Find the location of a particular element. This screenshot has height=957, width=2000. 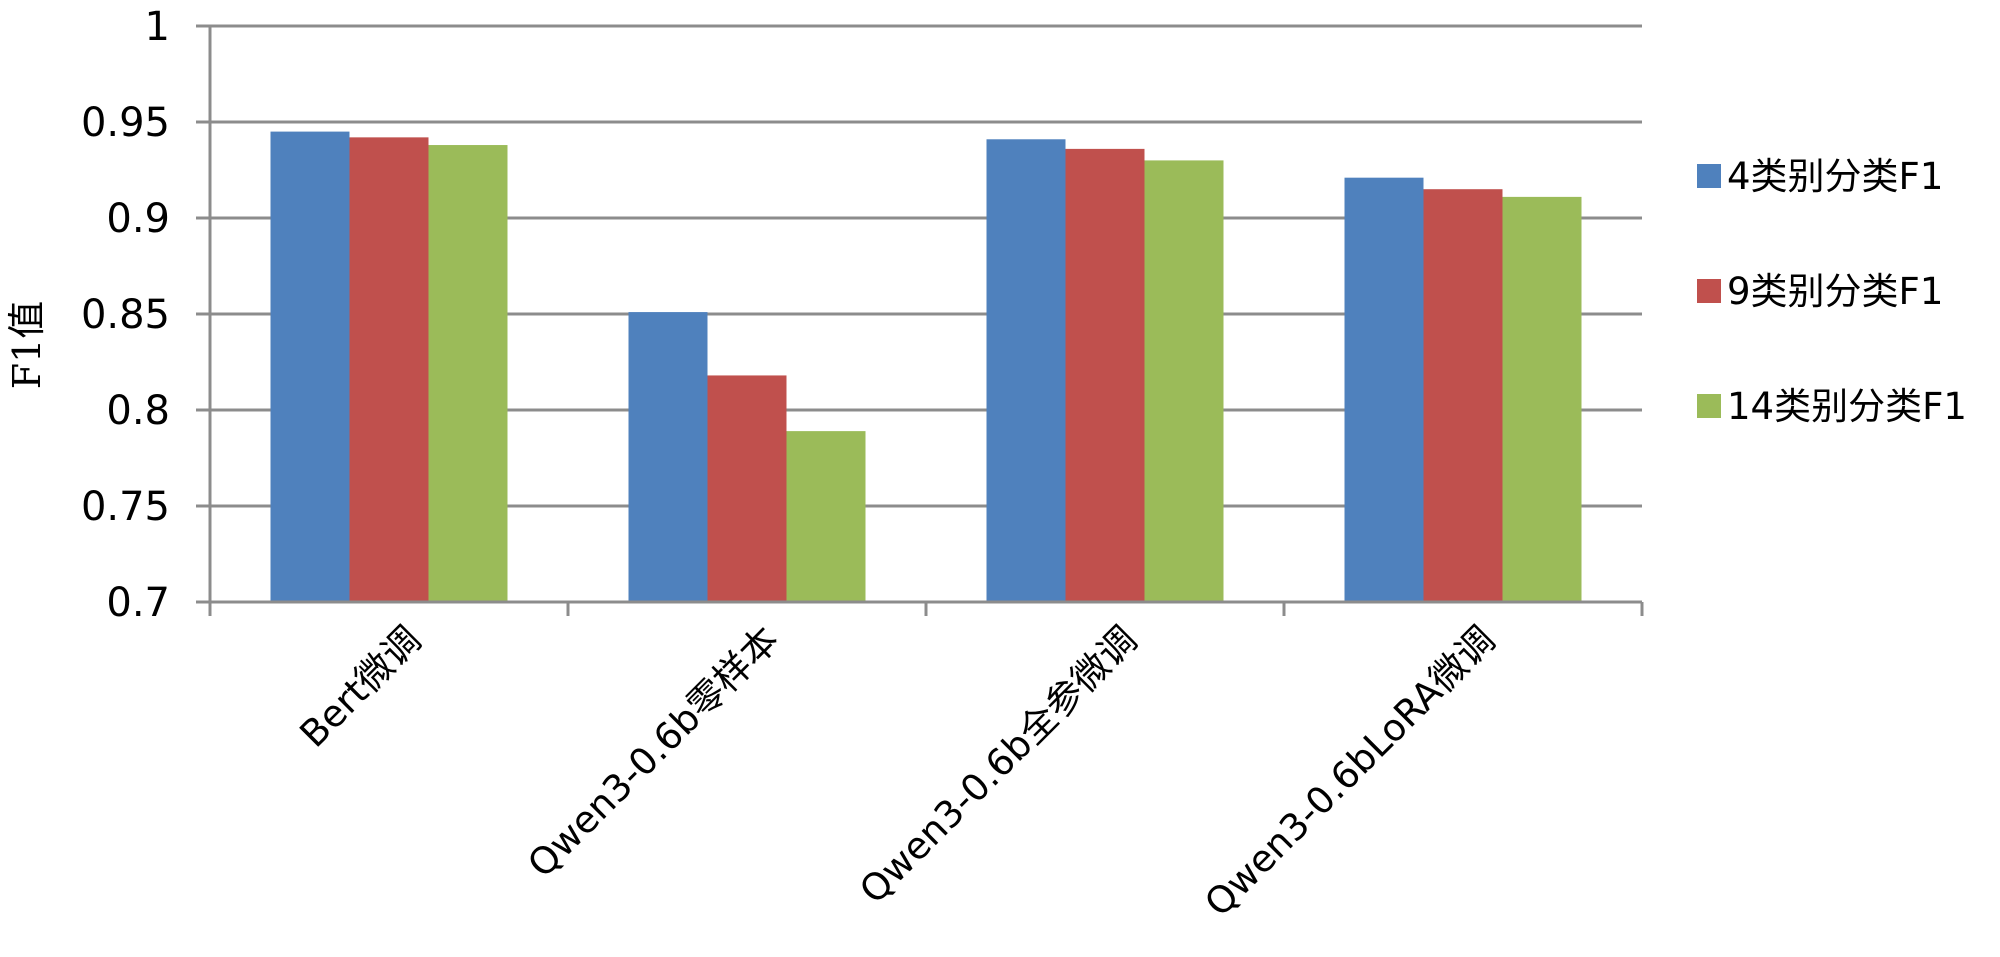

y-tick-label: 0.9 is located at coordinates (138, 219).